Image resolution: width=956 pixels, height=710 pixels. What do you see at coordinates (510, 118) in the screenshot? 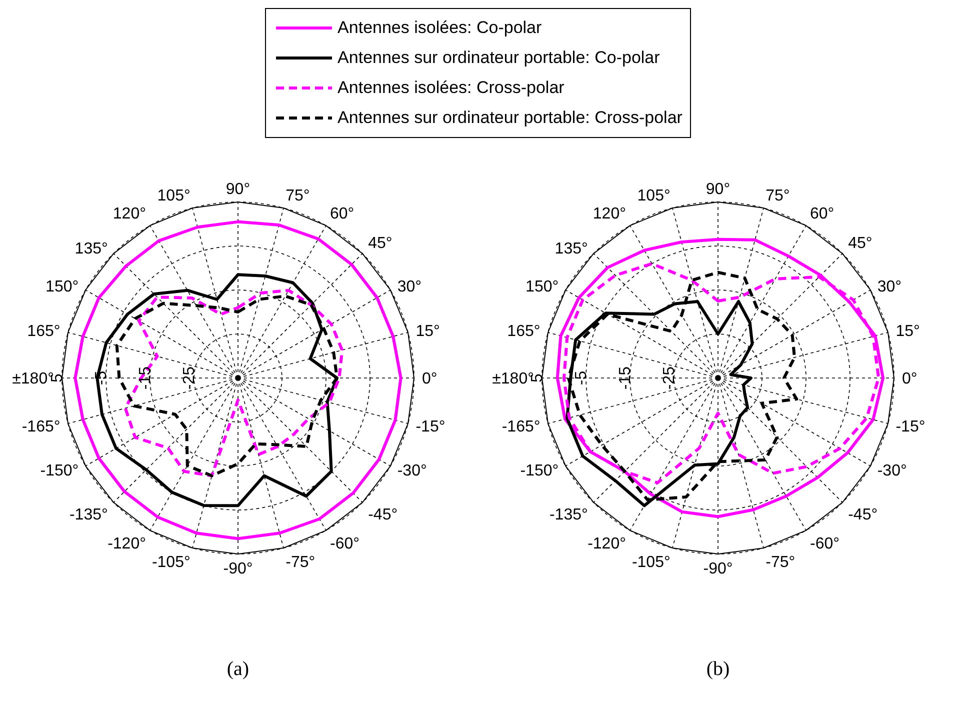
I see `legend-label: Antennes sur ordinateur portable: Cross-polar` at bounding box center [510, 118].